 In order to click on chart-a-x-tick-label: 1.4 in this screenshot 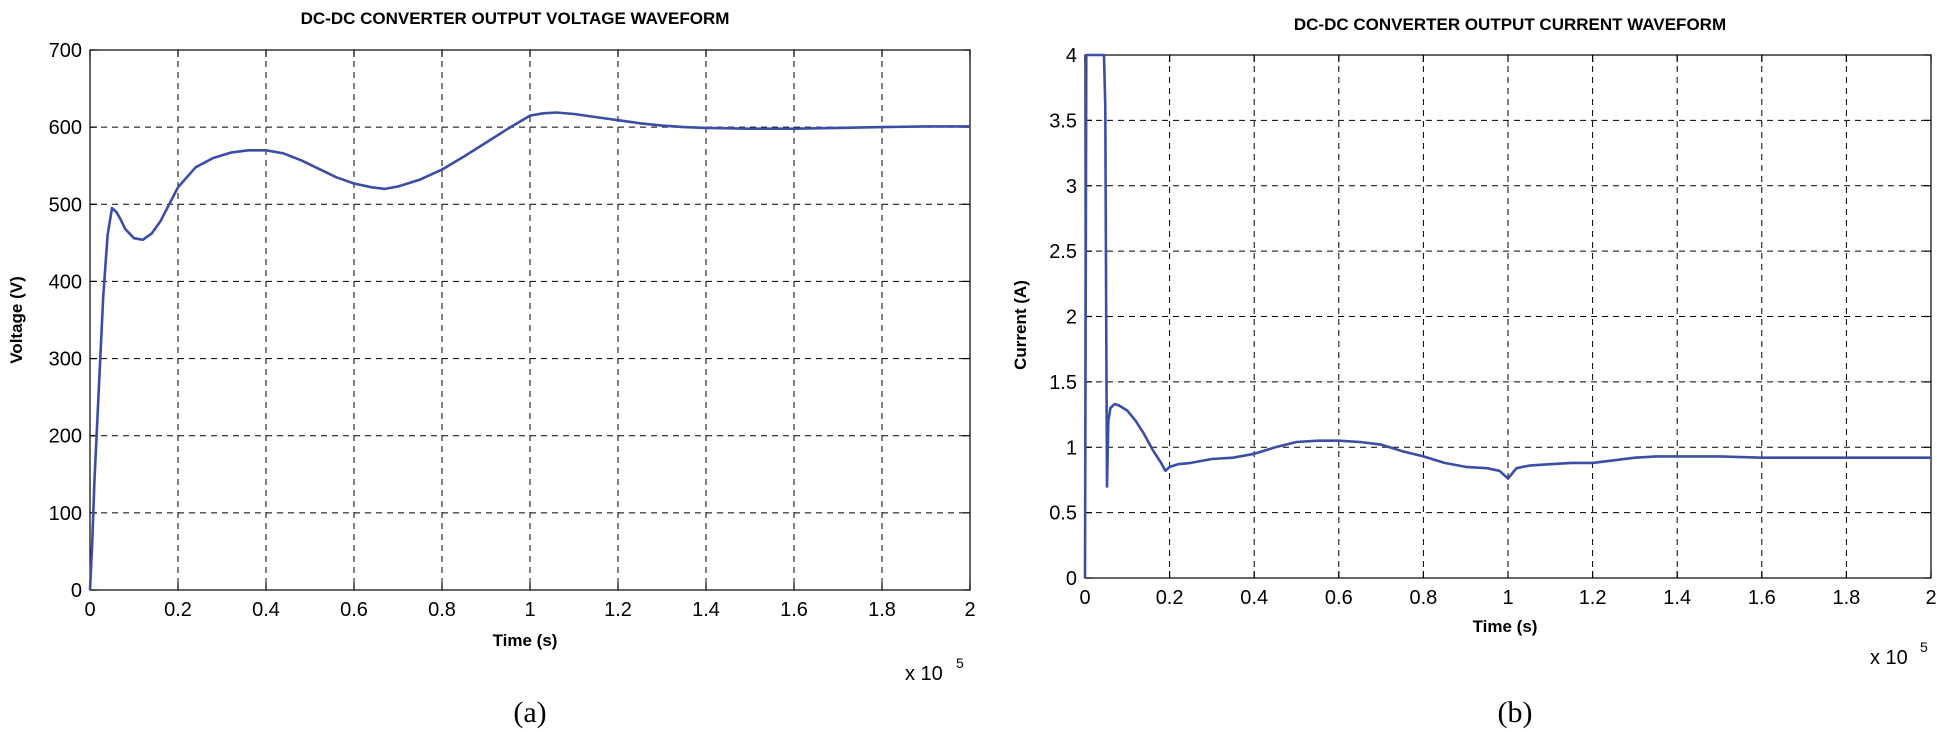, I will do `click(706, 610)`.